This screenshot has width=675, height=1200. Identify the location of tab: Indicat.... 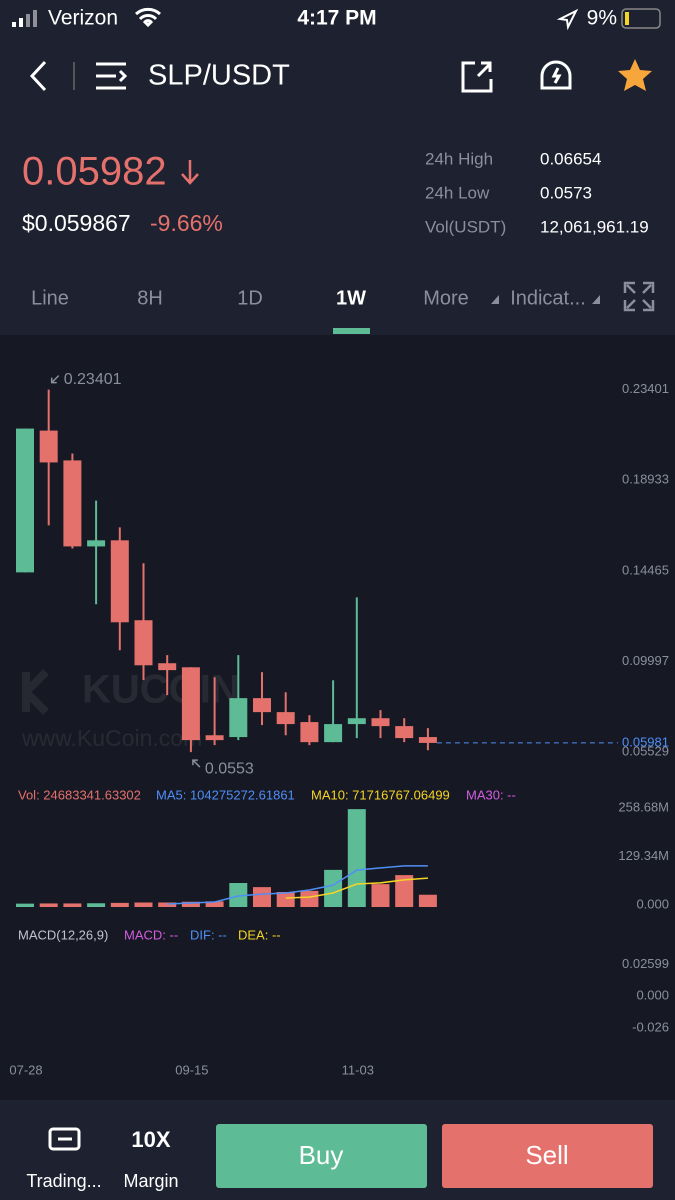
(548, 298).